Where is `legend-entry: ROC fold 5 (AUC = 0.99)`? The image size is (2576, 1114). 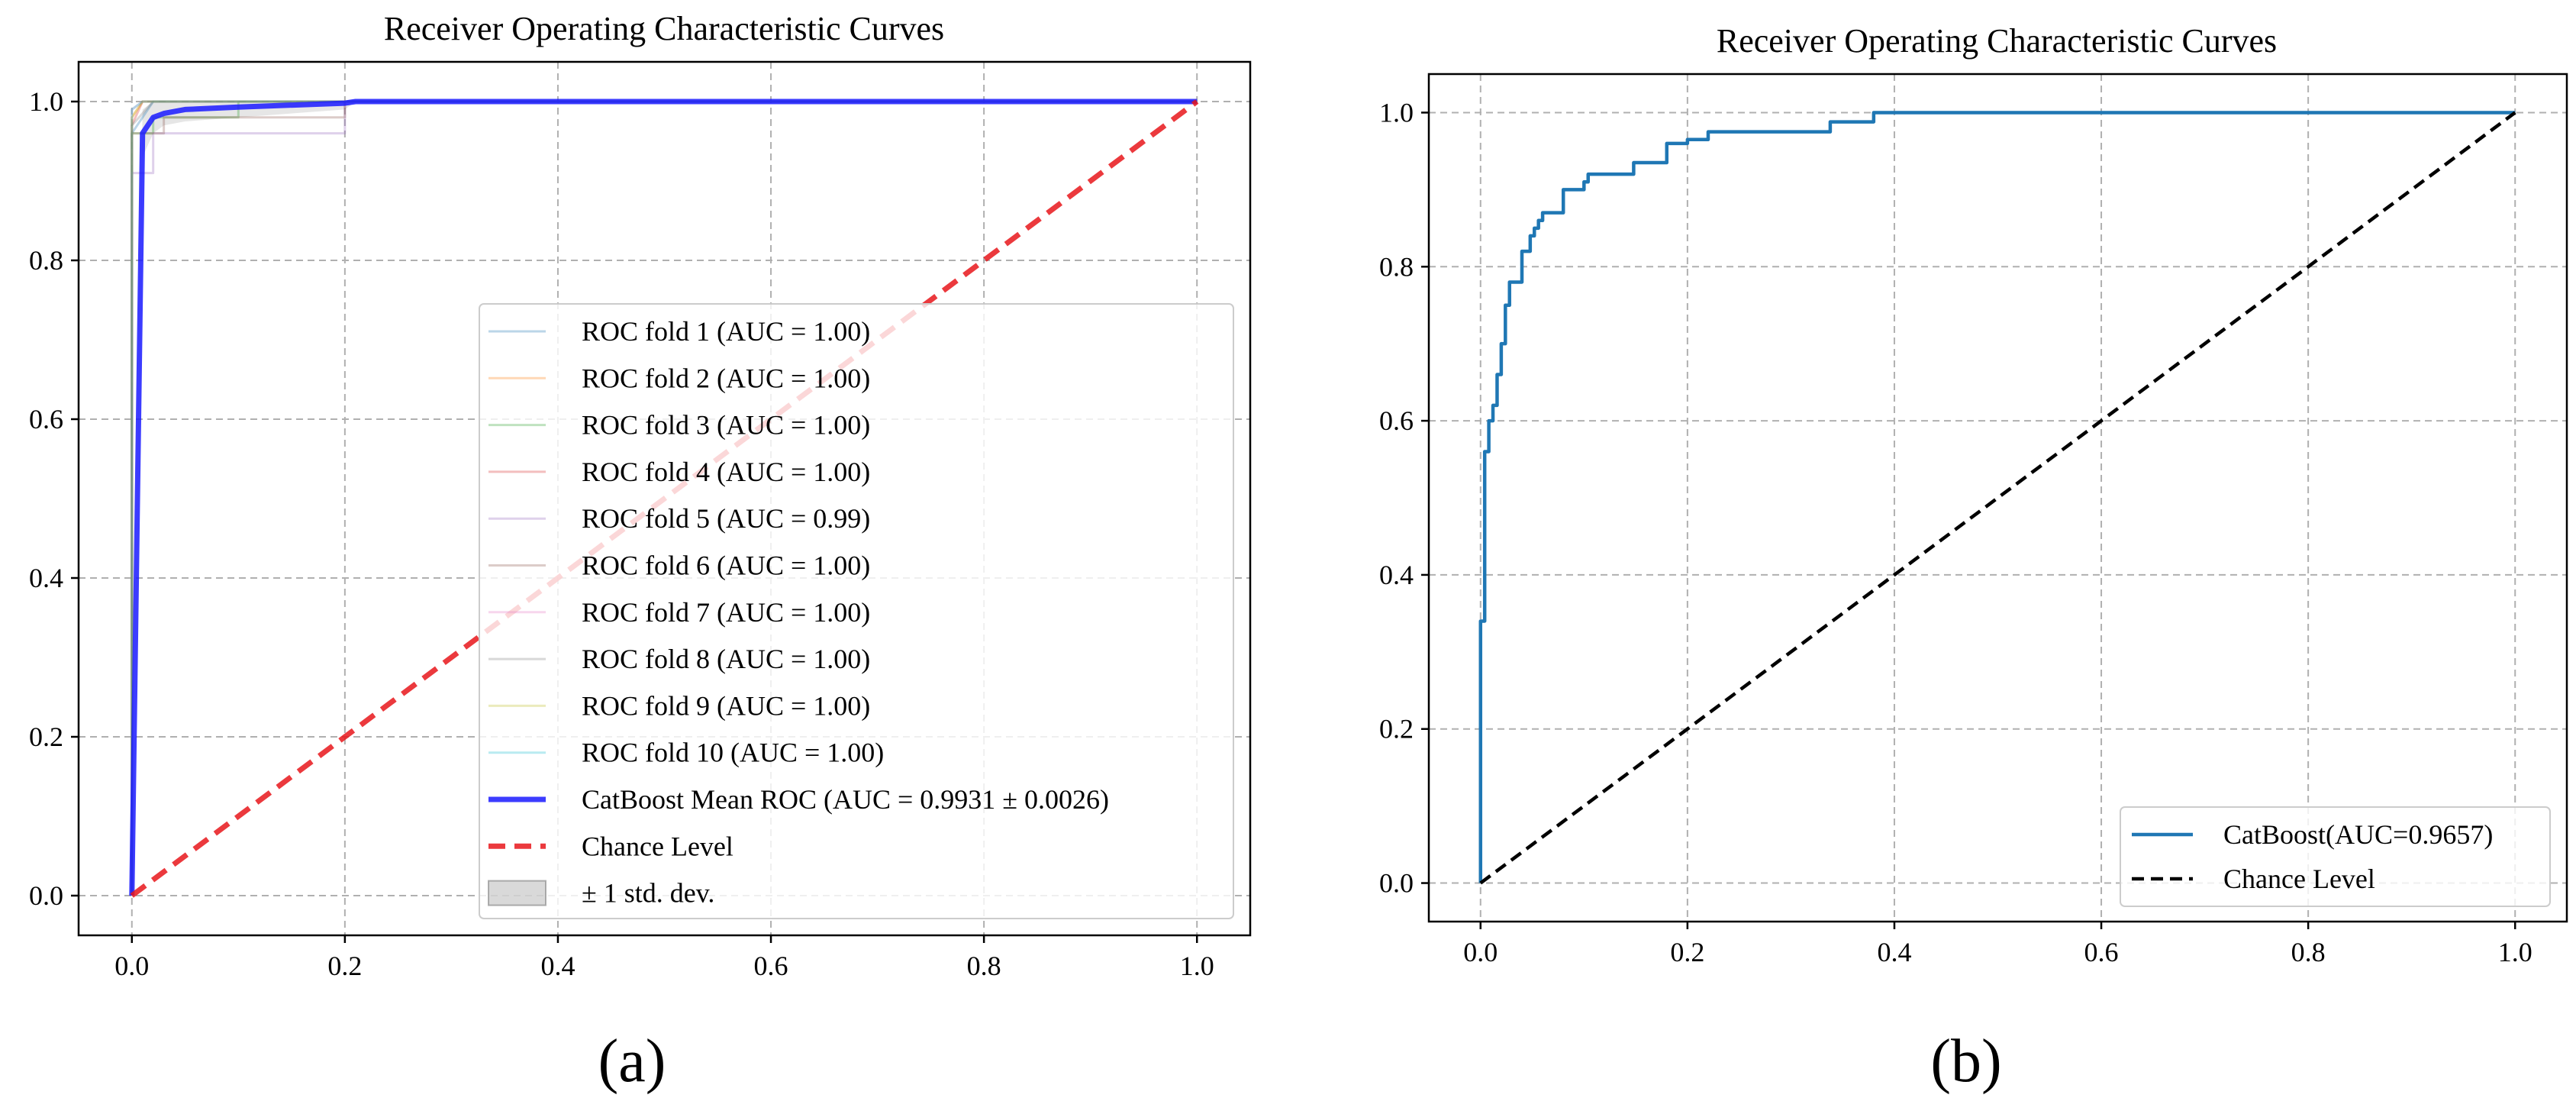 legend-entry: ROC fold 5 (AUC = 0.99) is located at coordinates (679, 518).